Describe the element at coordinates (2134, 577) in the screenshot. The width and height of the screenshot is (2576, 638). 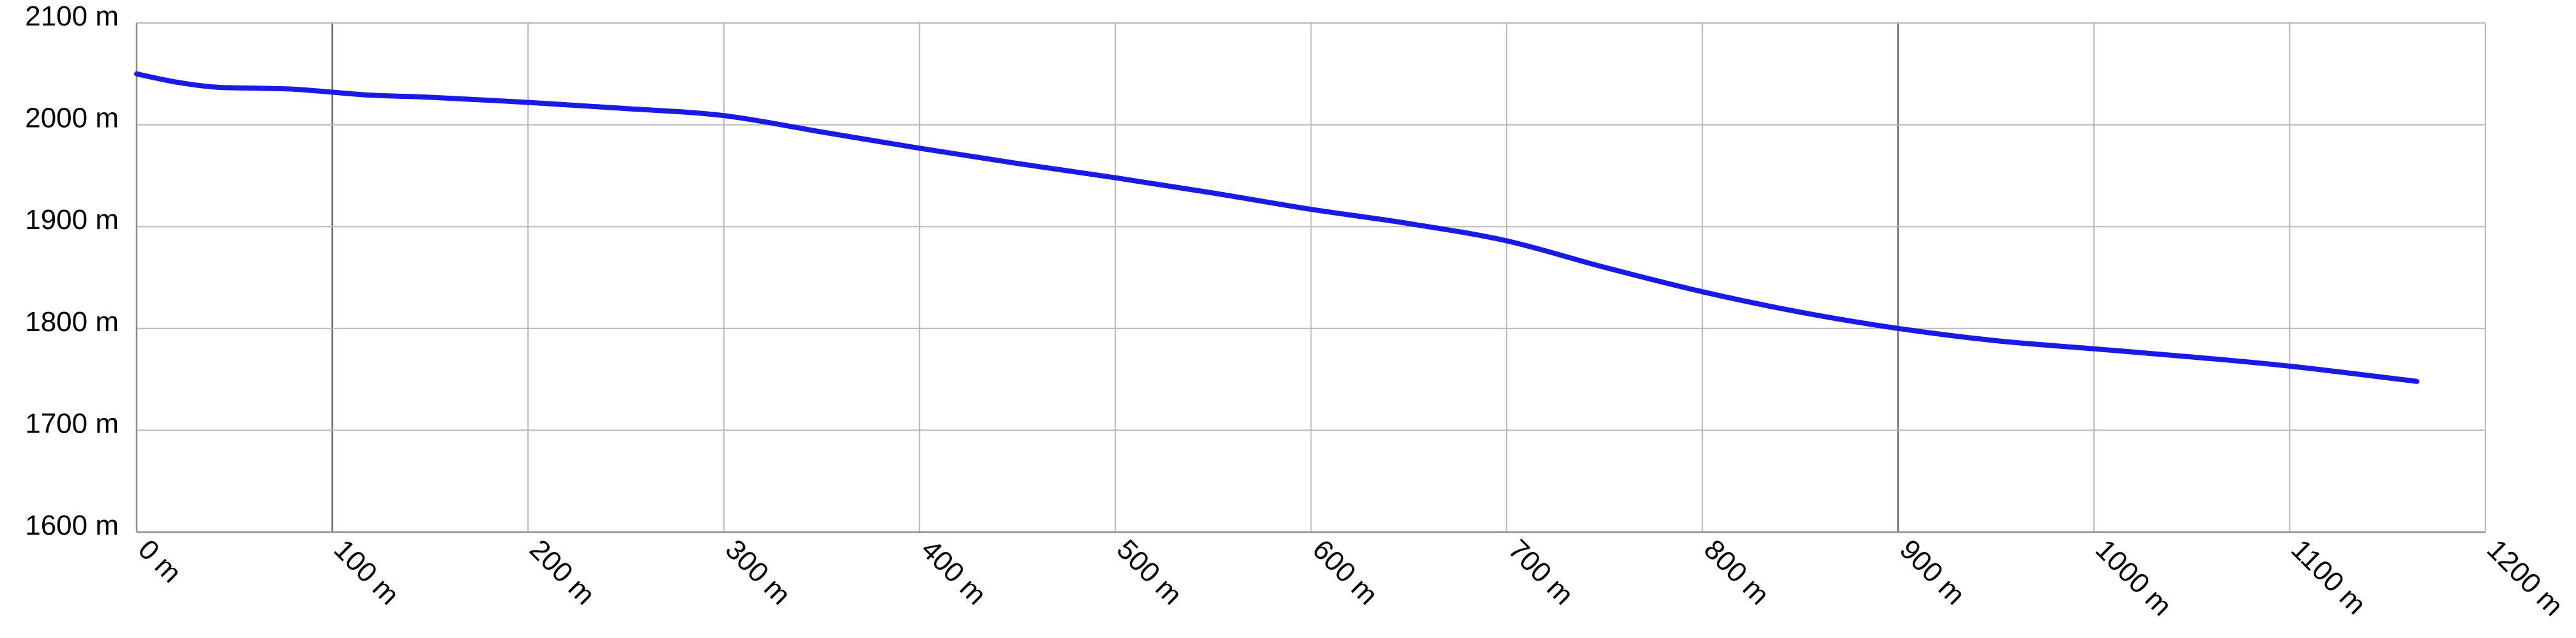
I see `x-tick-label: 1000 m` at that location.